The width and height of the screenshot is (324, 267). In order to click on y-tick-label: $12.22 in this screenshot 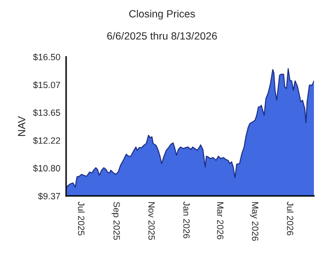, I will do `click(46, 140)`.